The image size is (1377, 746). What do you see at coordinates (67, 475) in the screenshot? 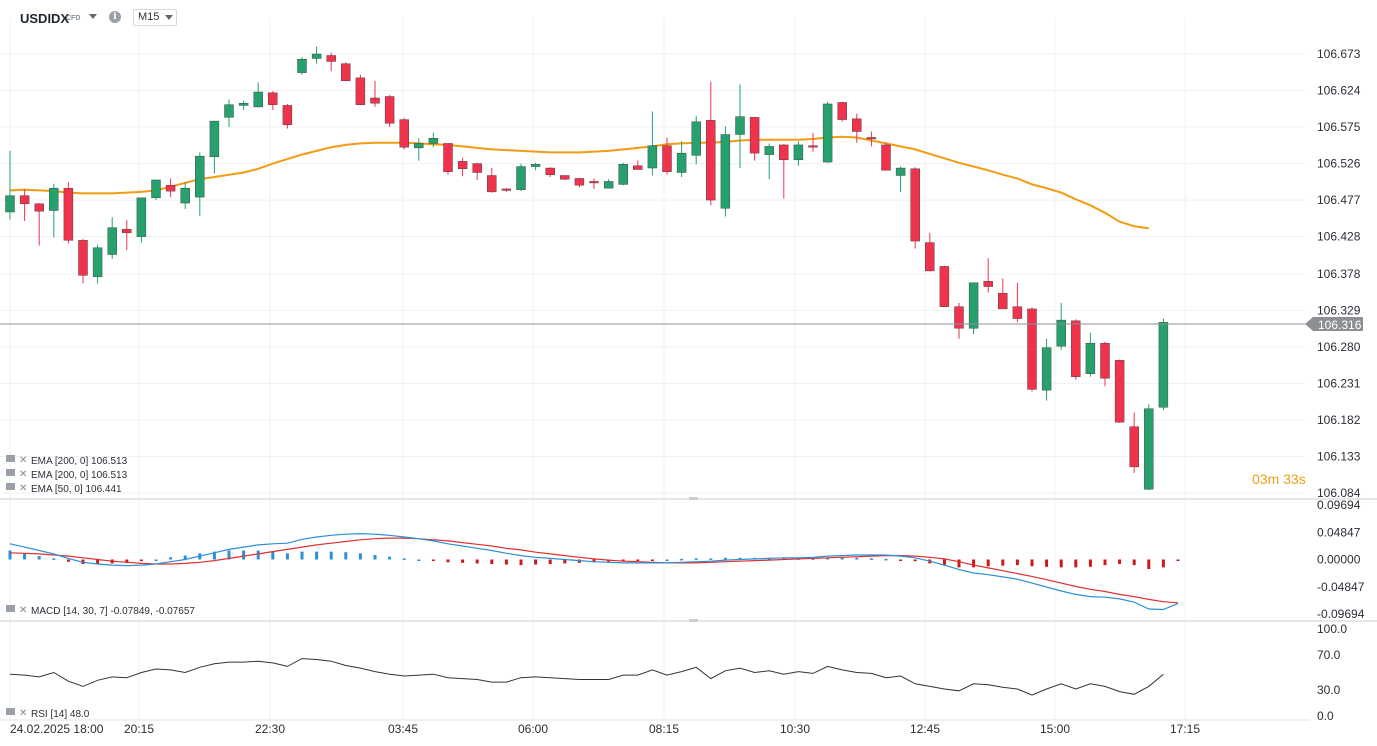
I see `ema-legend-2: ✕ EMA [200, 0] 106.513` at bounding box center [67, 475].